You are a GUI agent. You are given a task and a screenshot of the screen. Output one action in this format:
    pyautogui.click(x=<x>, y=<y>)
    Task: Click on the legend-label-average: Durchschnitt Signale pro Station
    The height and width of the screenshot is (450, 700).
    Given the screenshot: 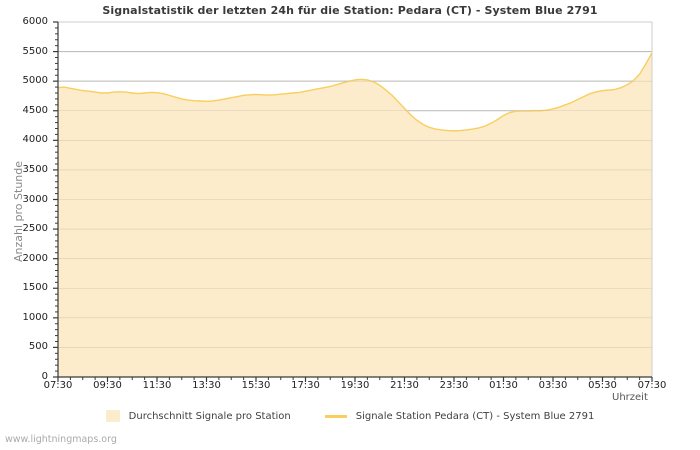 What is the action you would take?
    pyautogui.click(x=209, y=416)
    